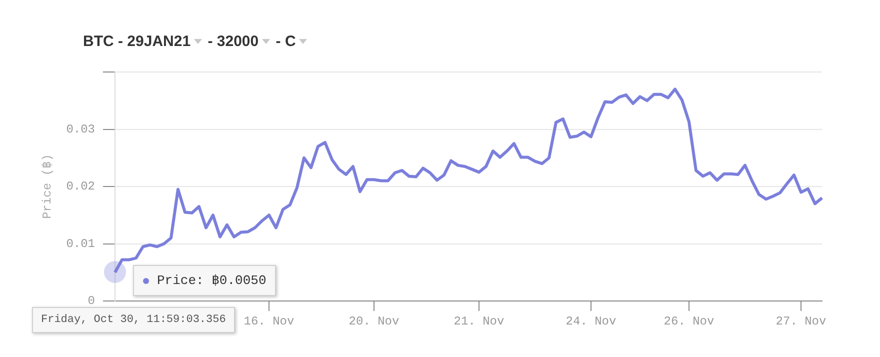 This screenshot has width=880, height=357. I want to click on x-tick-label: 24. Nov, so click(591, 321).